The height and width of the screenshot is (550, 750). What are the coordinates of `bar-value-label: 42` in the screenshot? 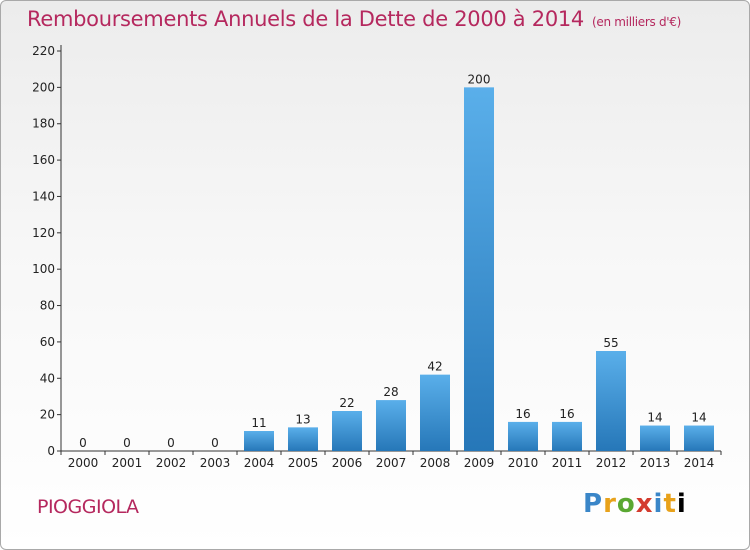 It's located at (434, 367).